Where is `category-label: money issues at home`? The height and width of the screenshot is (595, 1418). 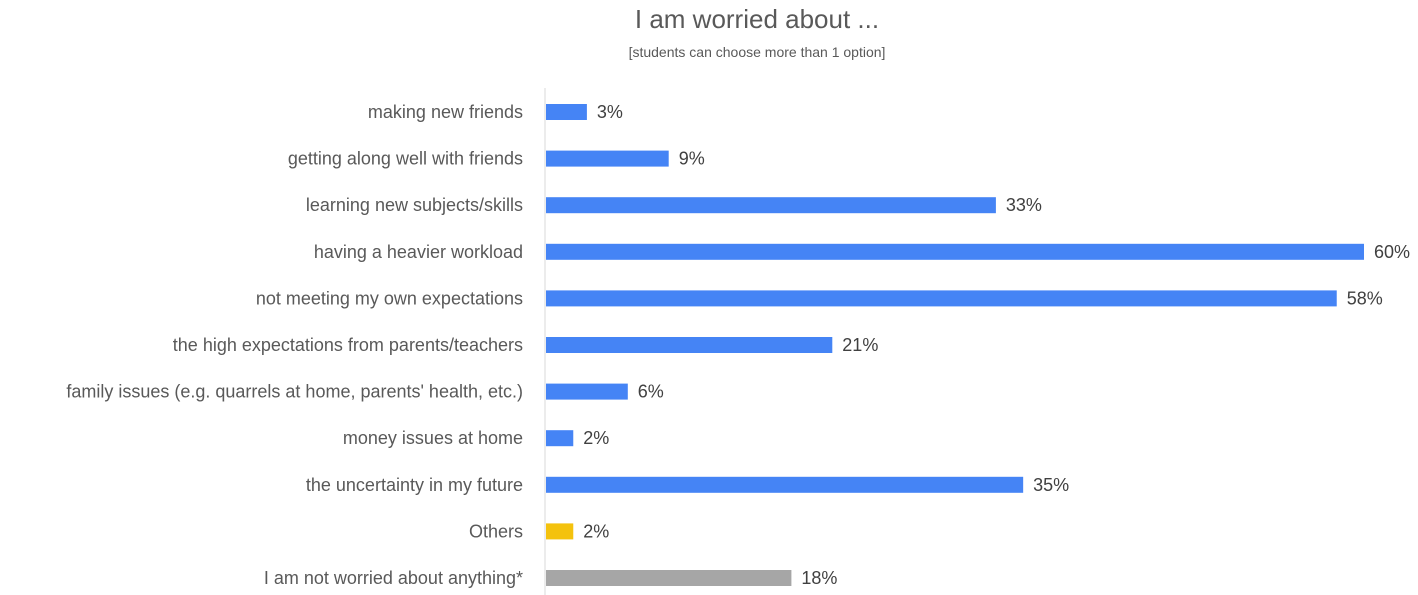 category-label: money issues at home is located at coordinates (433, 438).